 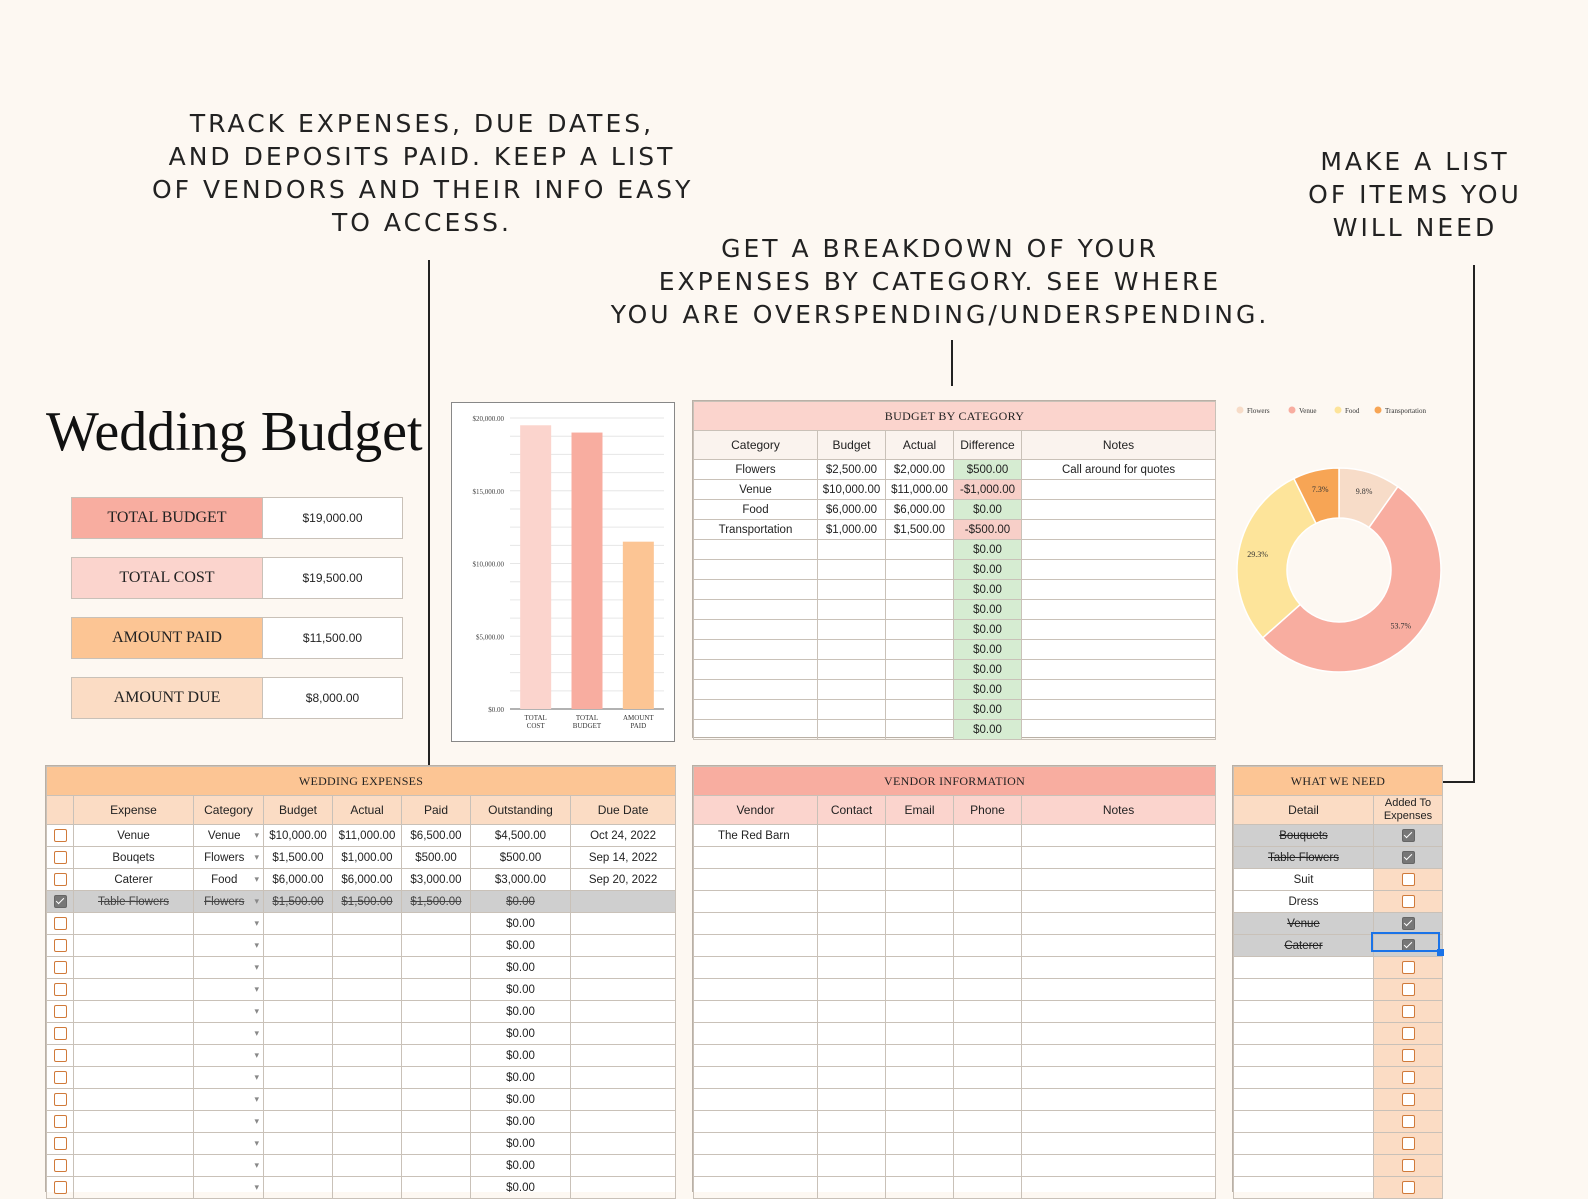 I want to click on table-cell: $6,000.00, so click(x=367, y=879).